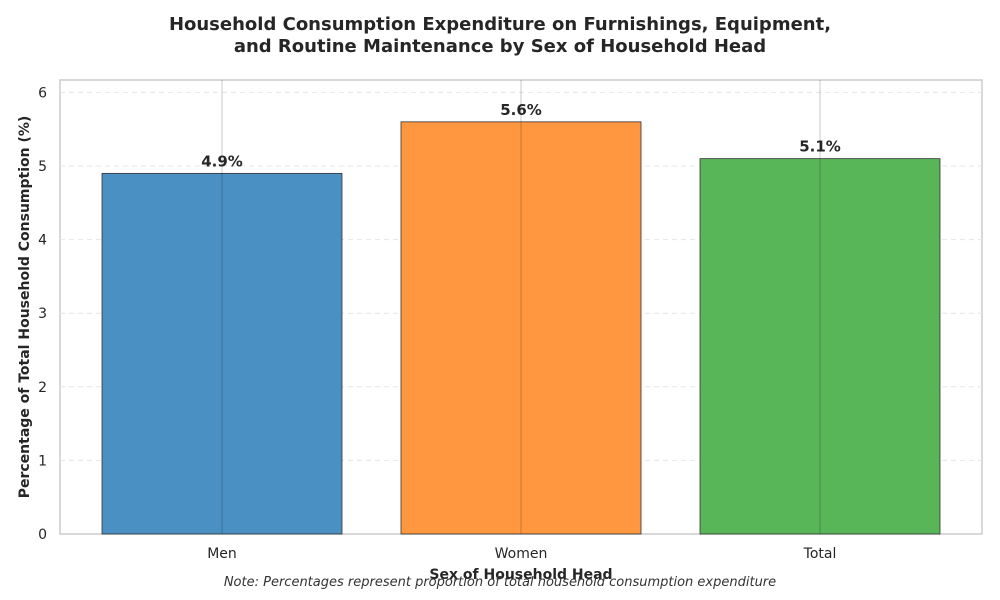  I want to click on value-label-total: 5.1%, so click(820, 147).